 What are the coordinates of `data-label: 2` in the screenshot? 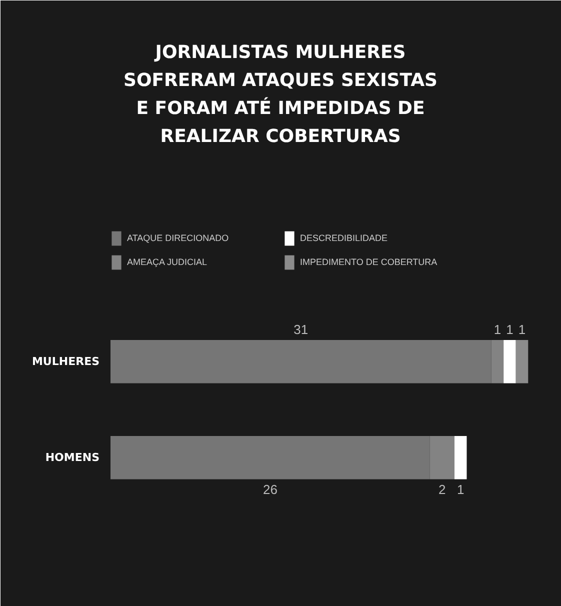 It's located at (442, 490).